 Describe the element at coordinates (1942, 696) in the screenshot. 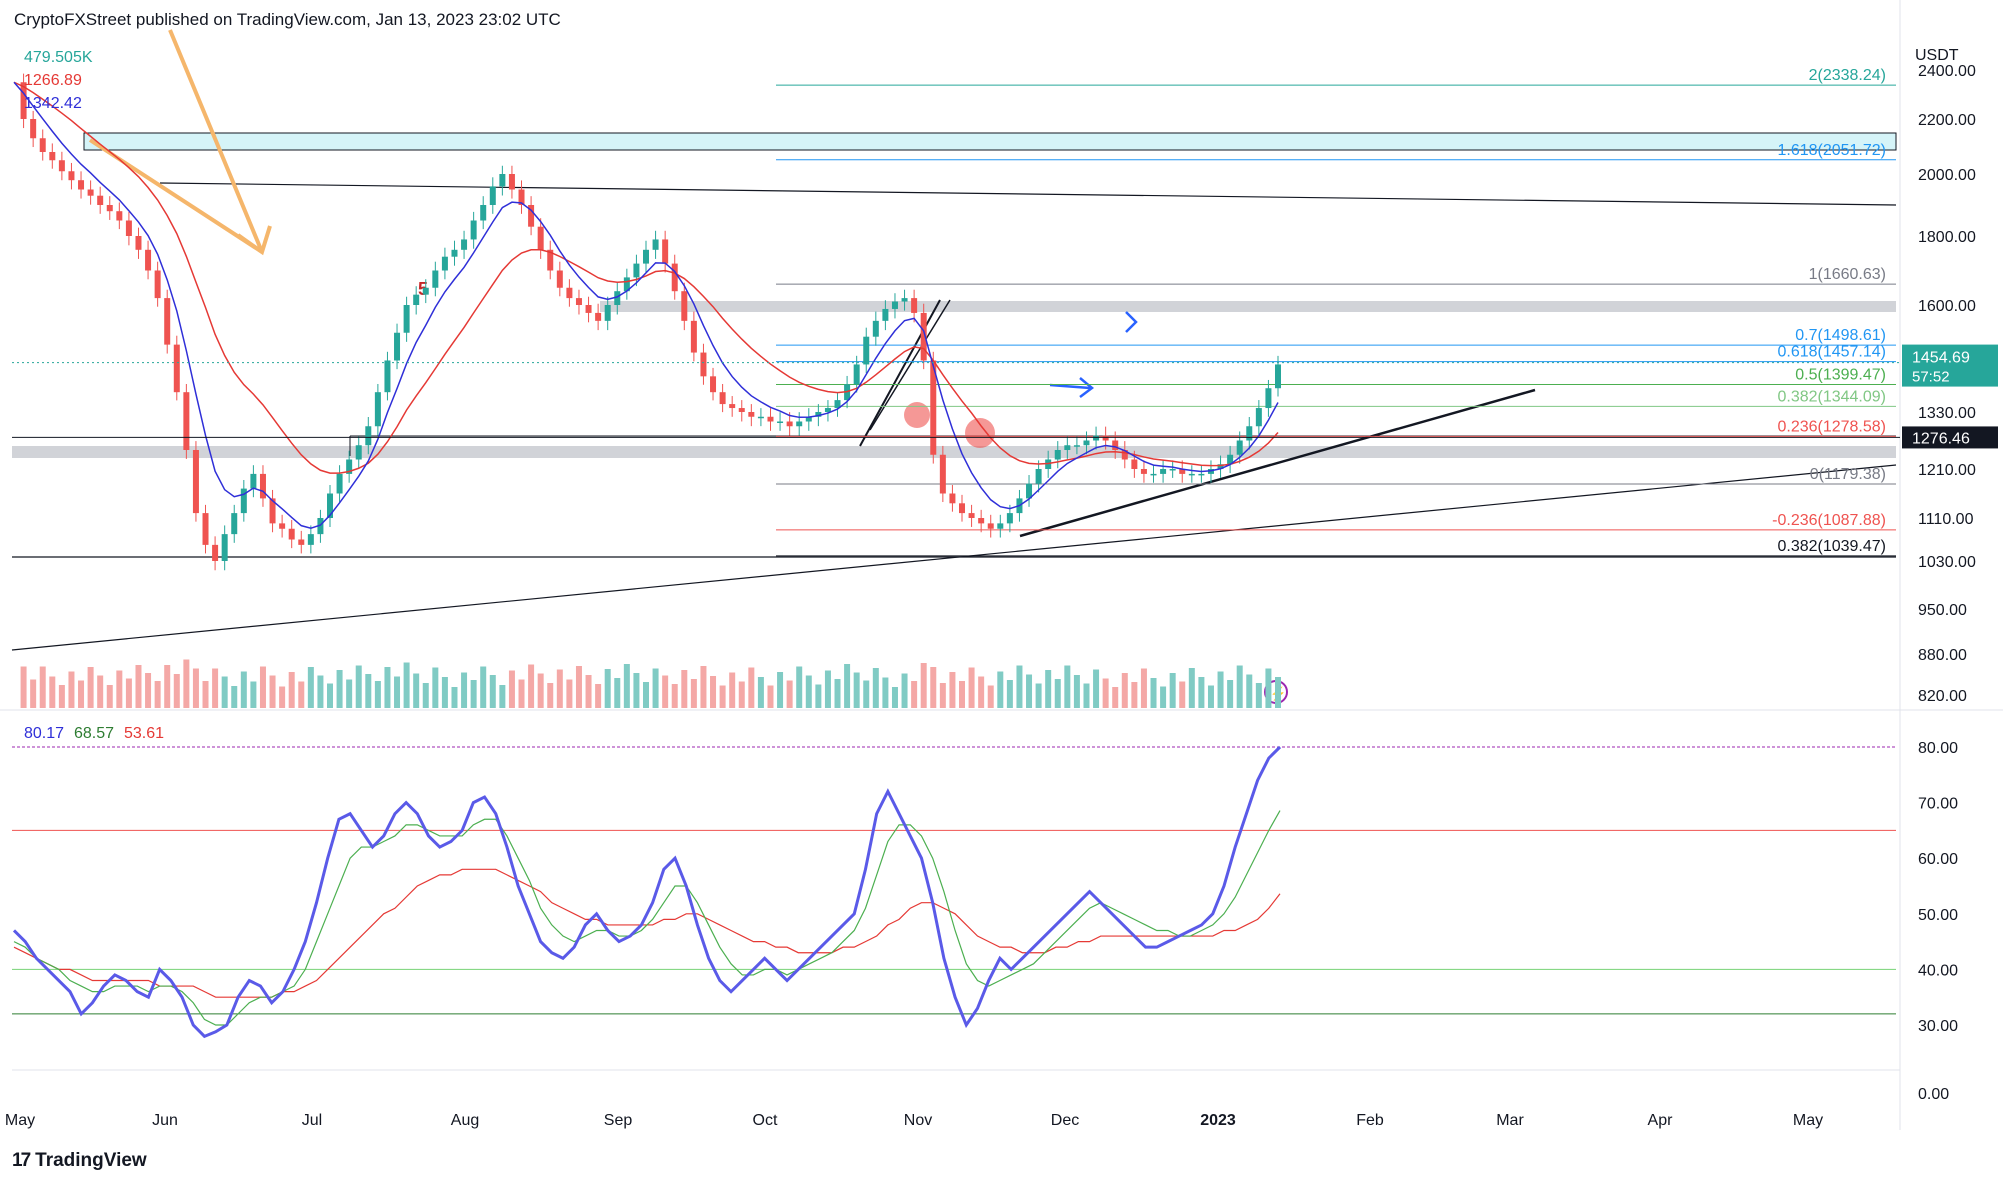

I see `y-tick-label: 820.00` at that location.